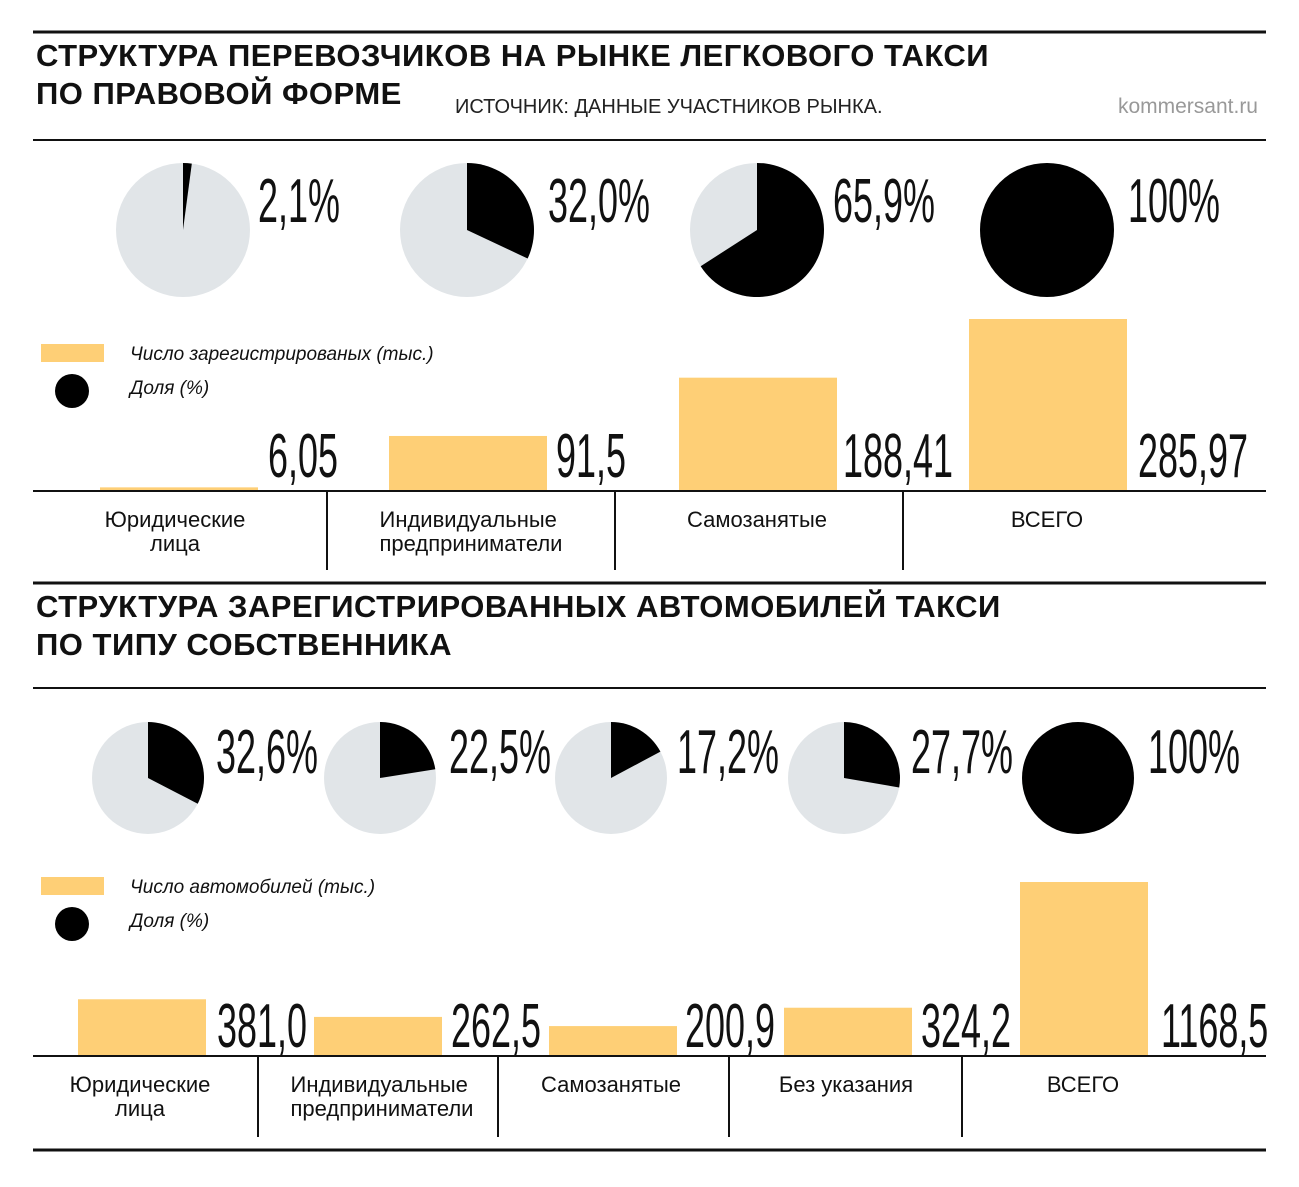  I want to click on value-label: 1168,5, so click(1214, 1026).